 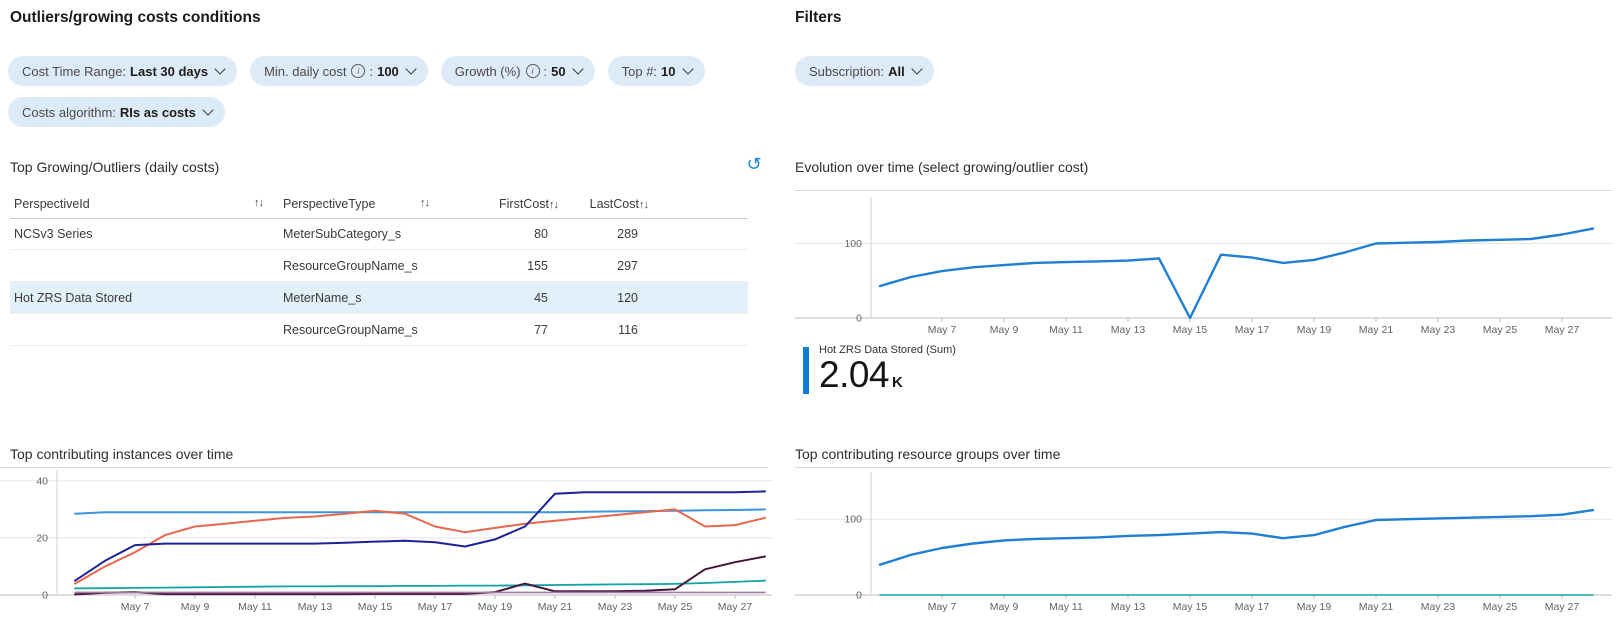 I want to click on pill-value: All, so click(x=896, y=71).